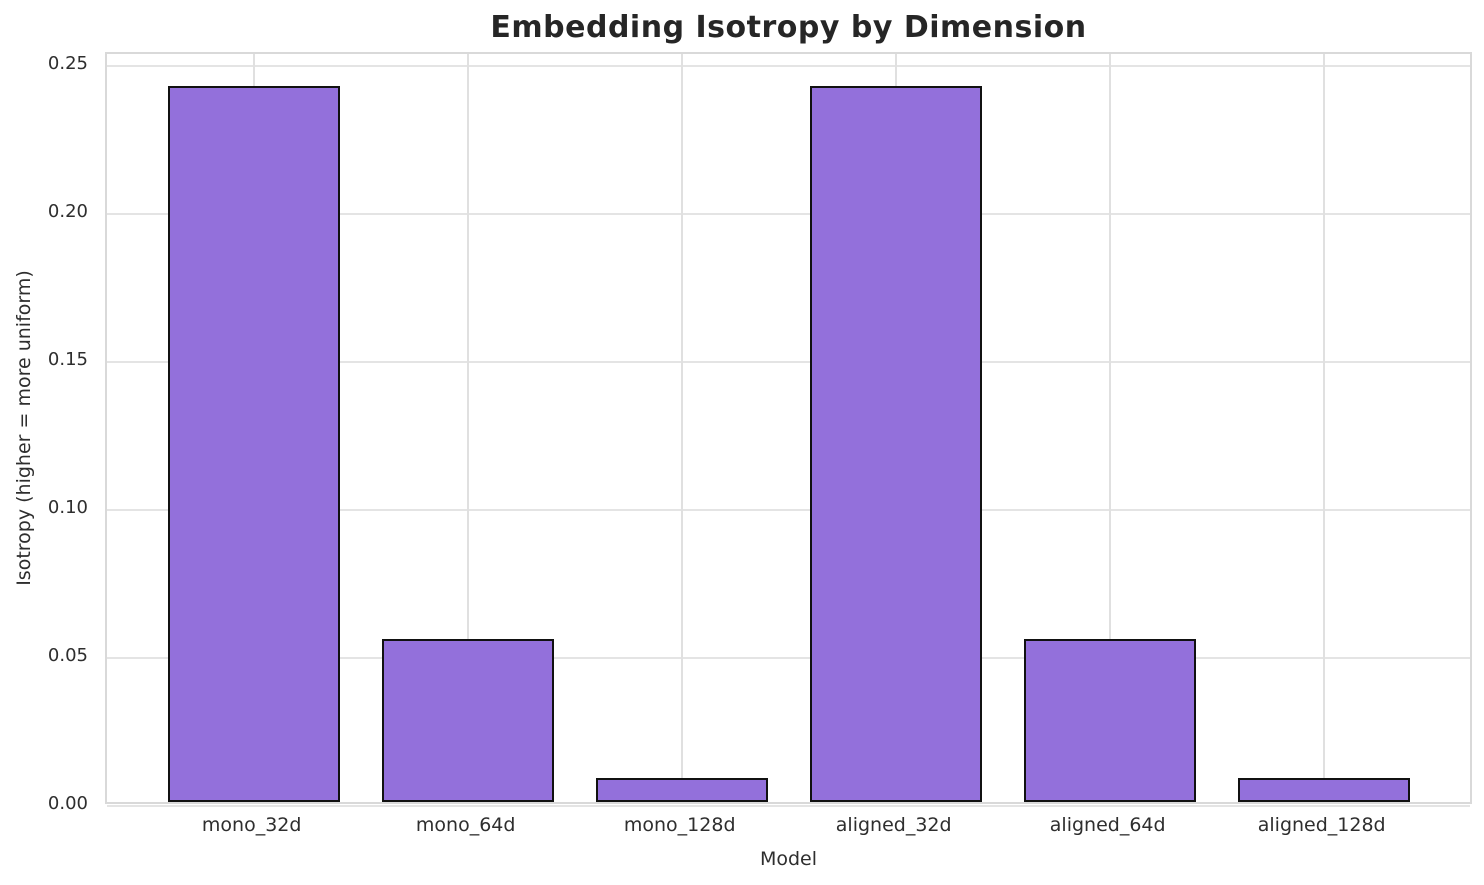 Image resolution: width=1484 pixels, height=885 pixels. Describe the element at coordinates (67, 63) in the screenshot. I see `y-tick-label: 0.25` at that location.